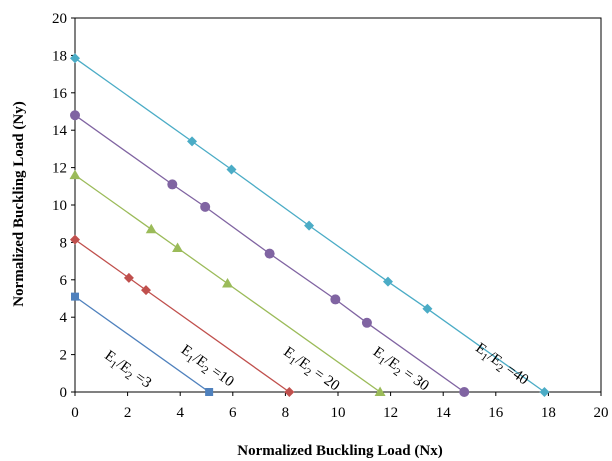 This screenshot has width=612, height=461. Describe the element at coordinates (64, 243) in the screenshot. I see `y-tick-label: 8` at that location.